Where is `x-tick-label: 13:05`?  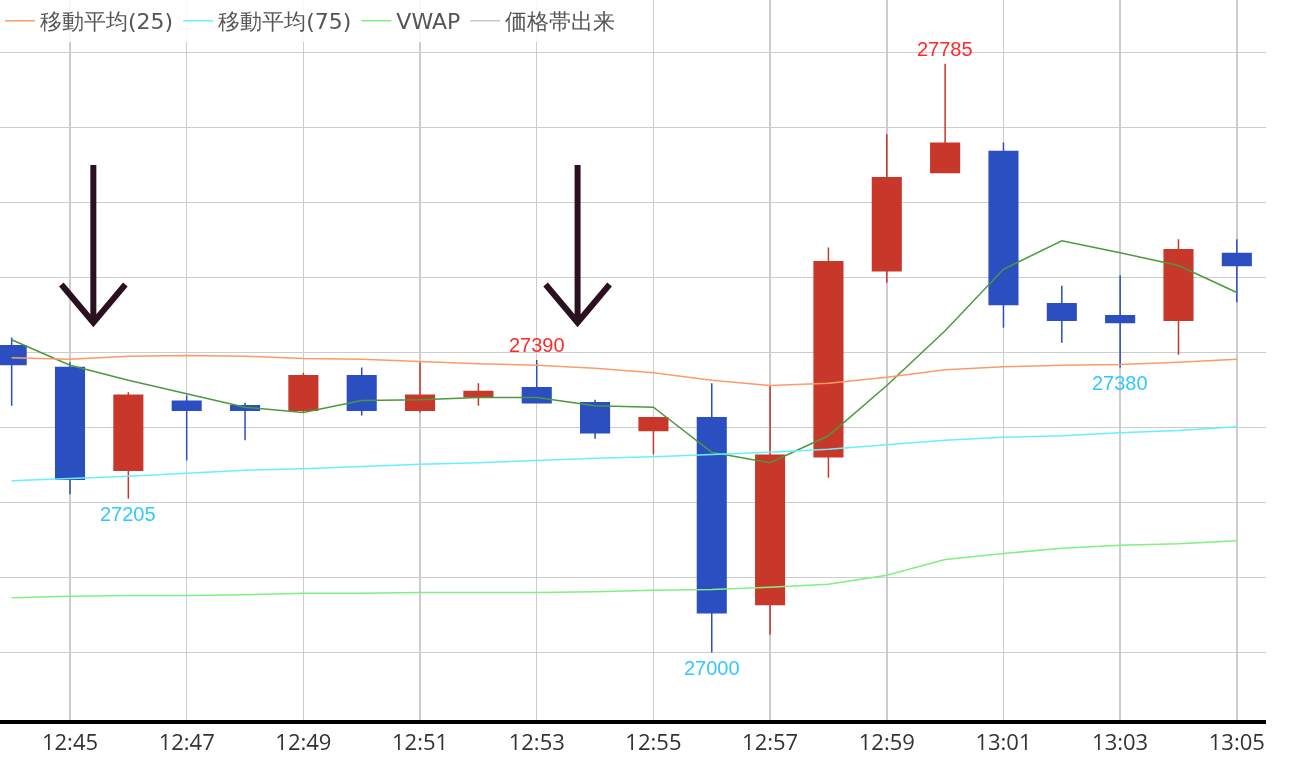
x-tick-label: 13:05 is located at coordinates (1236, 741).